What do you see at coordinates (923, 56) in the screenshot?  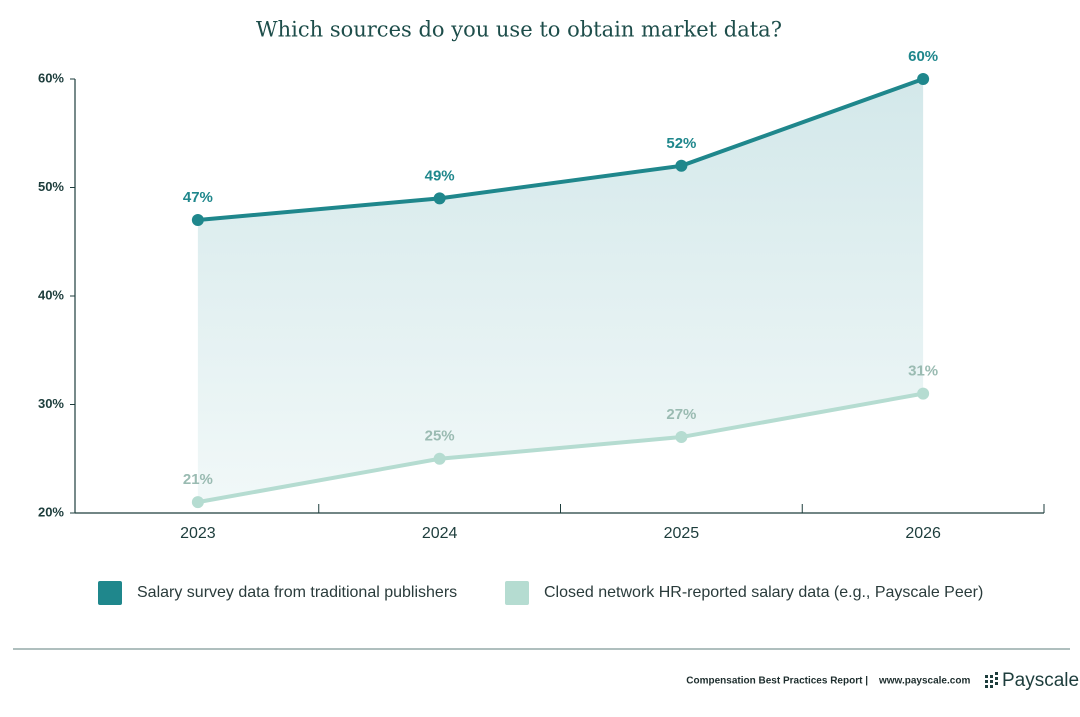 I see `value-label: 60%` at bounding box center [923, 56].